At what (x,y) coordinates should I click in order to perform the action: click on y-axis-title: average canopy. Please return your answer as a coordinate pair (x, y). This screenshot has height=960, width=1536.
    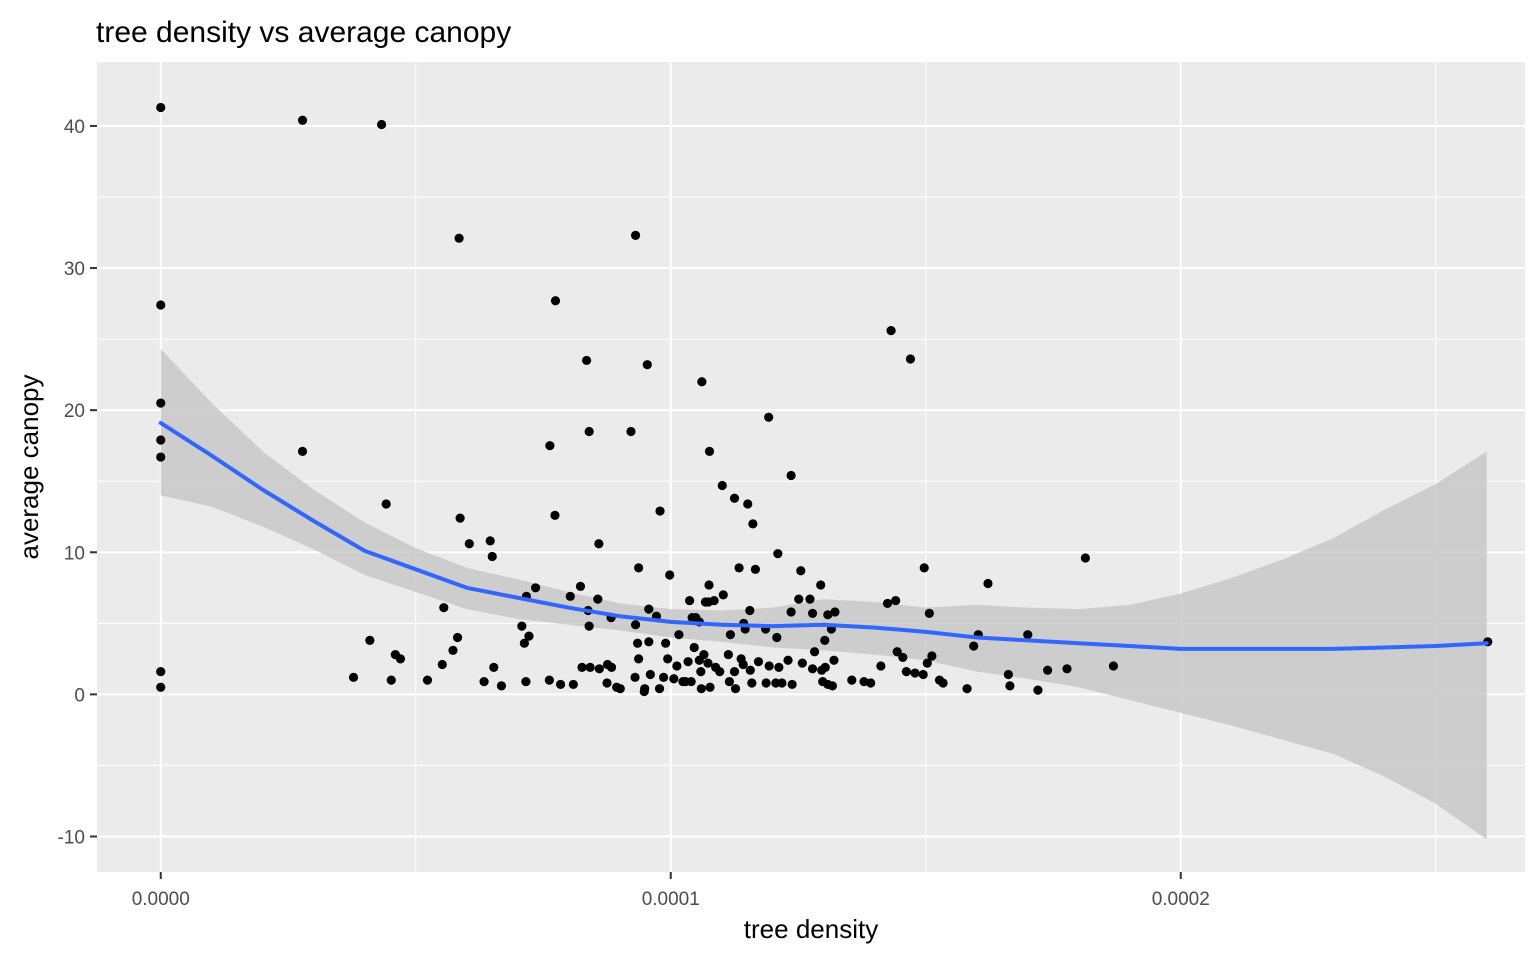
    Looking at the image, I should click on (29, 466).